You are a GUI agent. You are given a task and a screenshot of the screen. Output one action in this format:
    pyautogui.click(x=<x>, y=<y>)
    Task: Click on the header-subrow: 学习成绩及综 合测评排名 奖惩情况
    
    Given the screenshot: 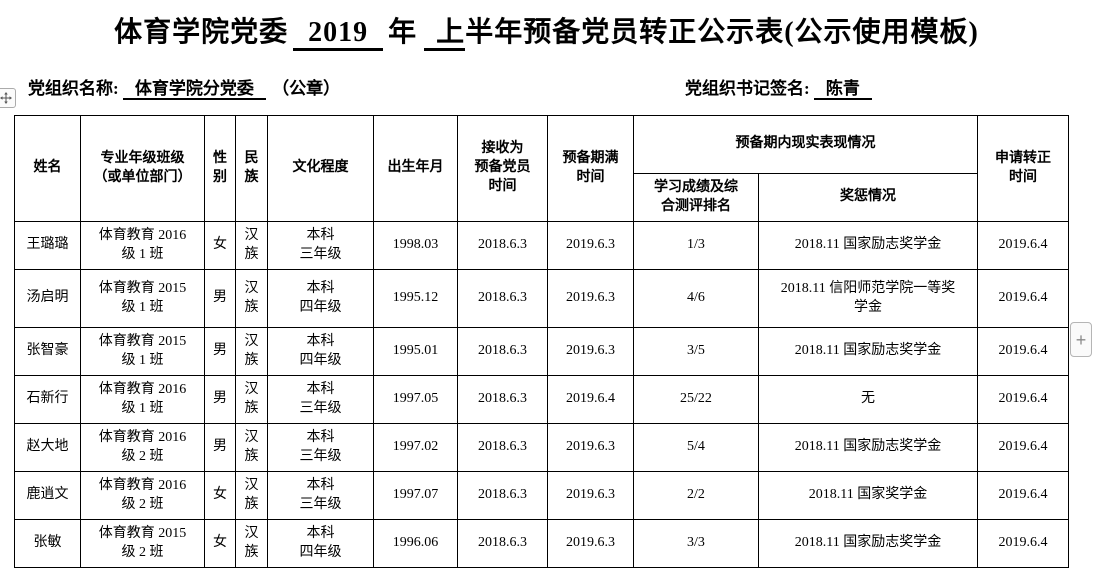 What is the action you would take?
    pyautogui.click(x=542, y=197)
    